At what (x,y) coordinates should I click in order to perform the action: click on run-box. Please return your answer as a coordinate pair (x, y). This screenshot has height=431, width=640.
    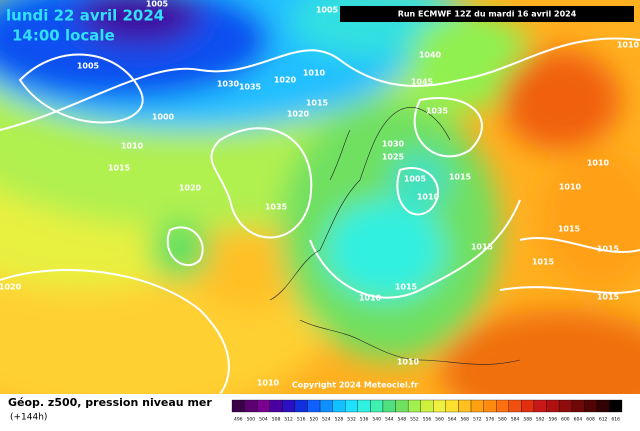
    Looking at the image, I should click on (487, 14).